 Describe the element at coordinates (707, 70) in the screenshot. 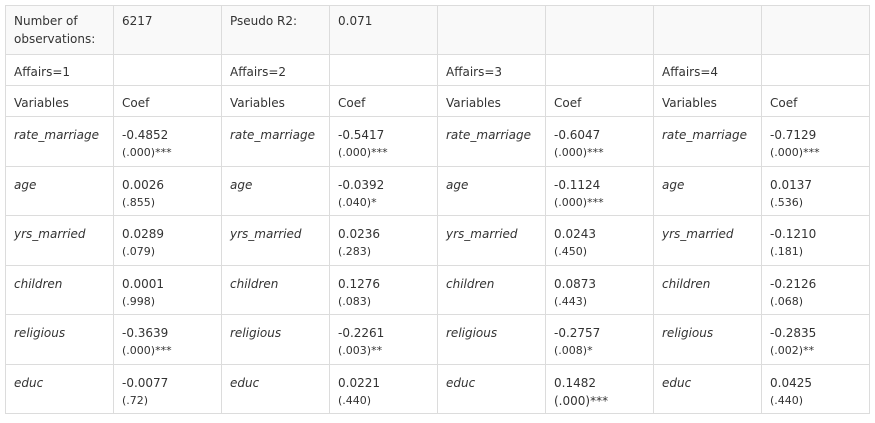

I see `group-label: Affairs=4` at that location.